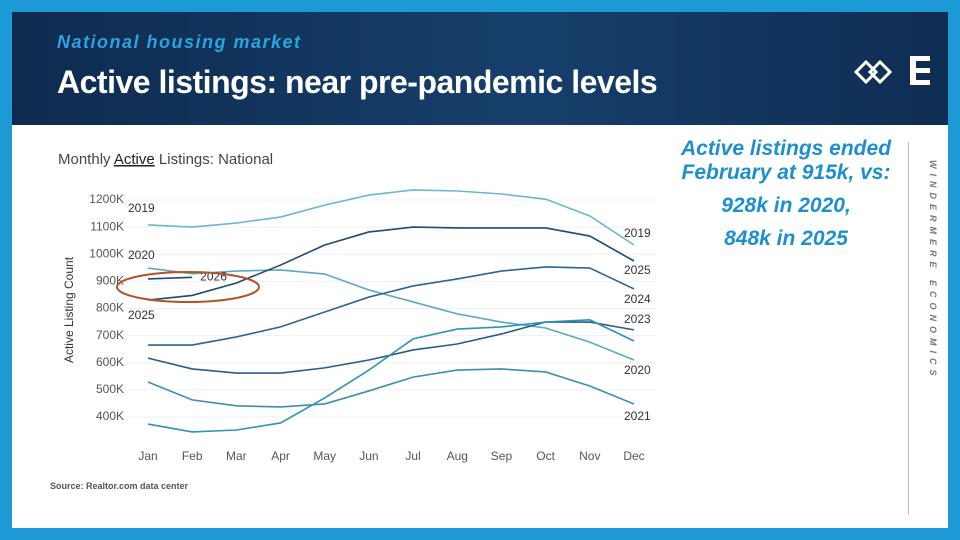 This screenshot has height=540, width=960. I want to click on x-tick-label: Jan, so click(147, 456).